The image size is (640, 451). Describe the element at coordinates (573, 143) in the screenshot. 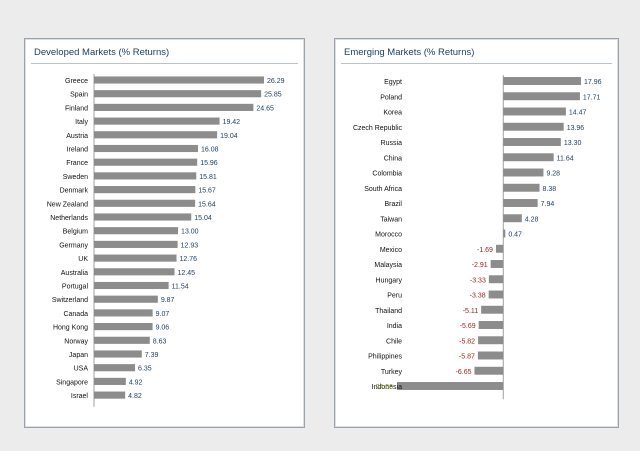

I see `data-label: 13.30` at that location.